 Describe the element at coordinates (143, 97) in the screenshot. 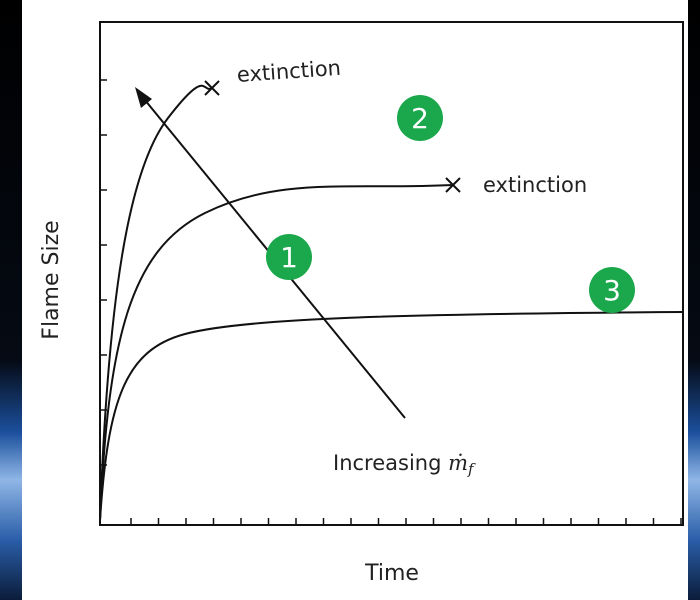

I see `arrow-head` at that location.